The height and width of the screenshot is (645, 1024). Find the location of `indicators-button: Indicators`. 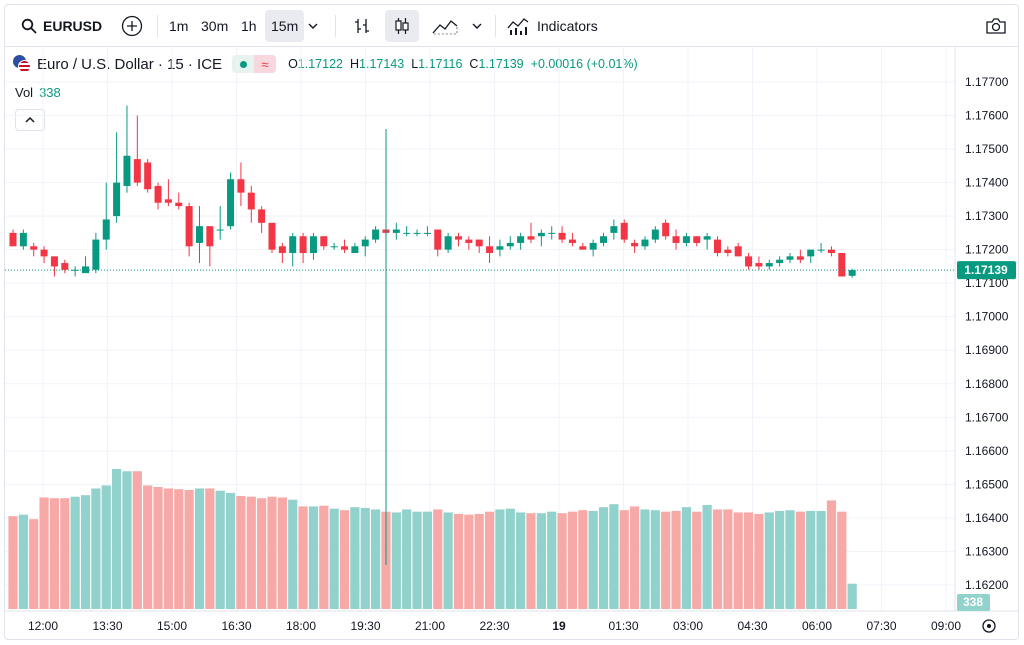

indicators-button: Indicators is located at coordinates (552, 26).